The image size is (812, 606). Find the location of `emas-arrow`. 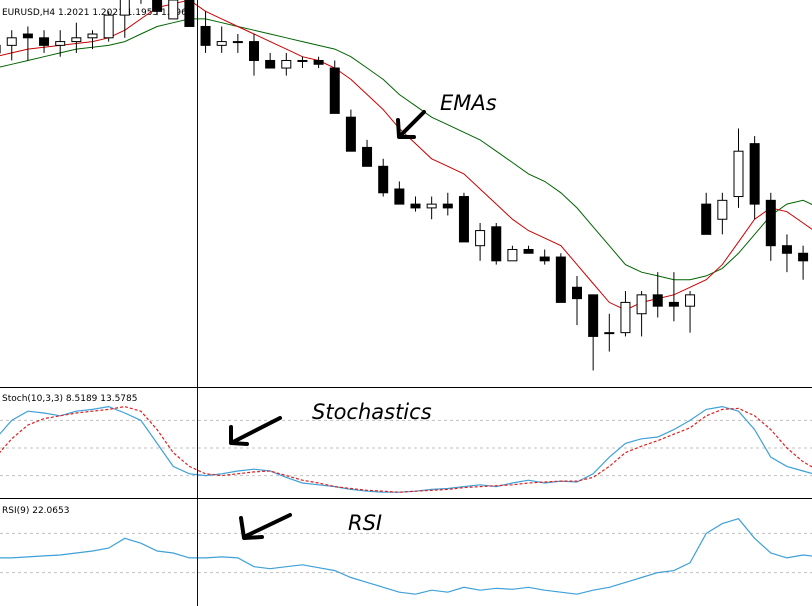

emas-arrow is located at coordinates (411, 124).